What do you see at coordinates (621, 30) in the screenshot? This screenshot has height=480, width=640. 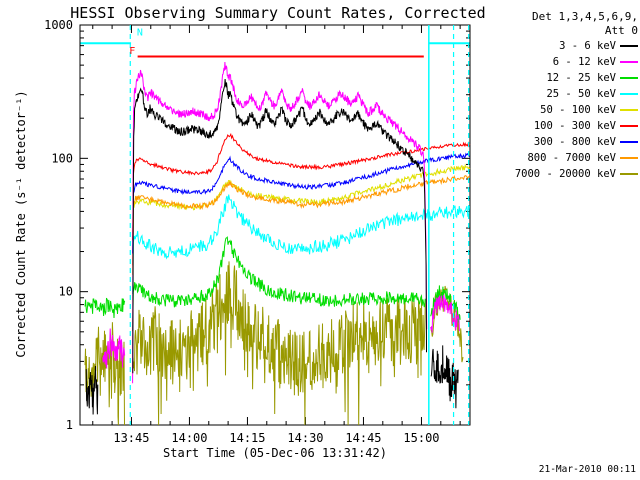 I see `legend-header-attenuator: Att 0` at bounding box center [621, 30].